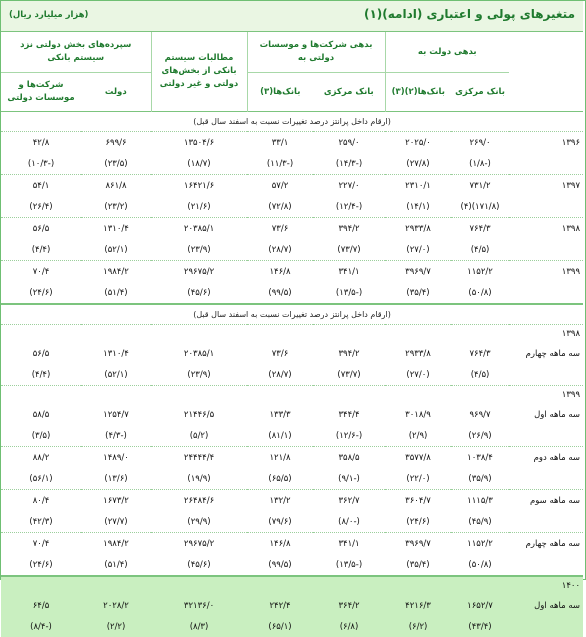  I want to click on cell: ۱۳۳/۳, so click(280, 414).